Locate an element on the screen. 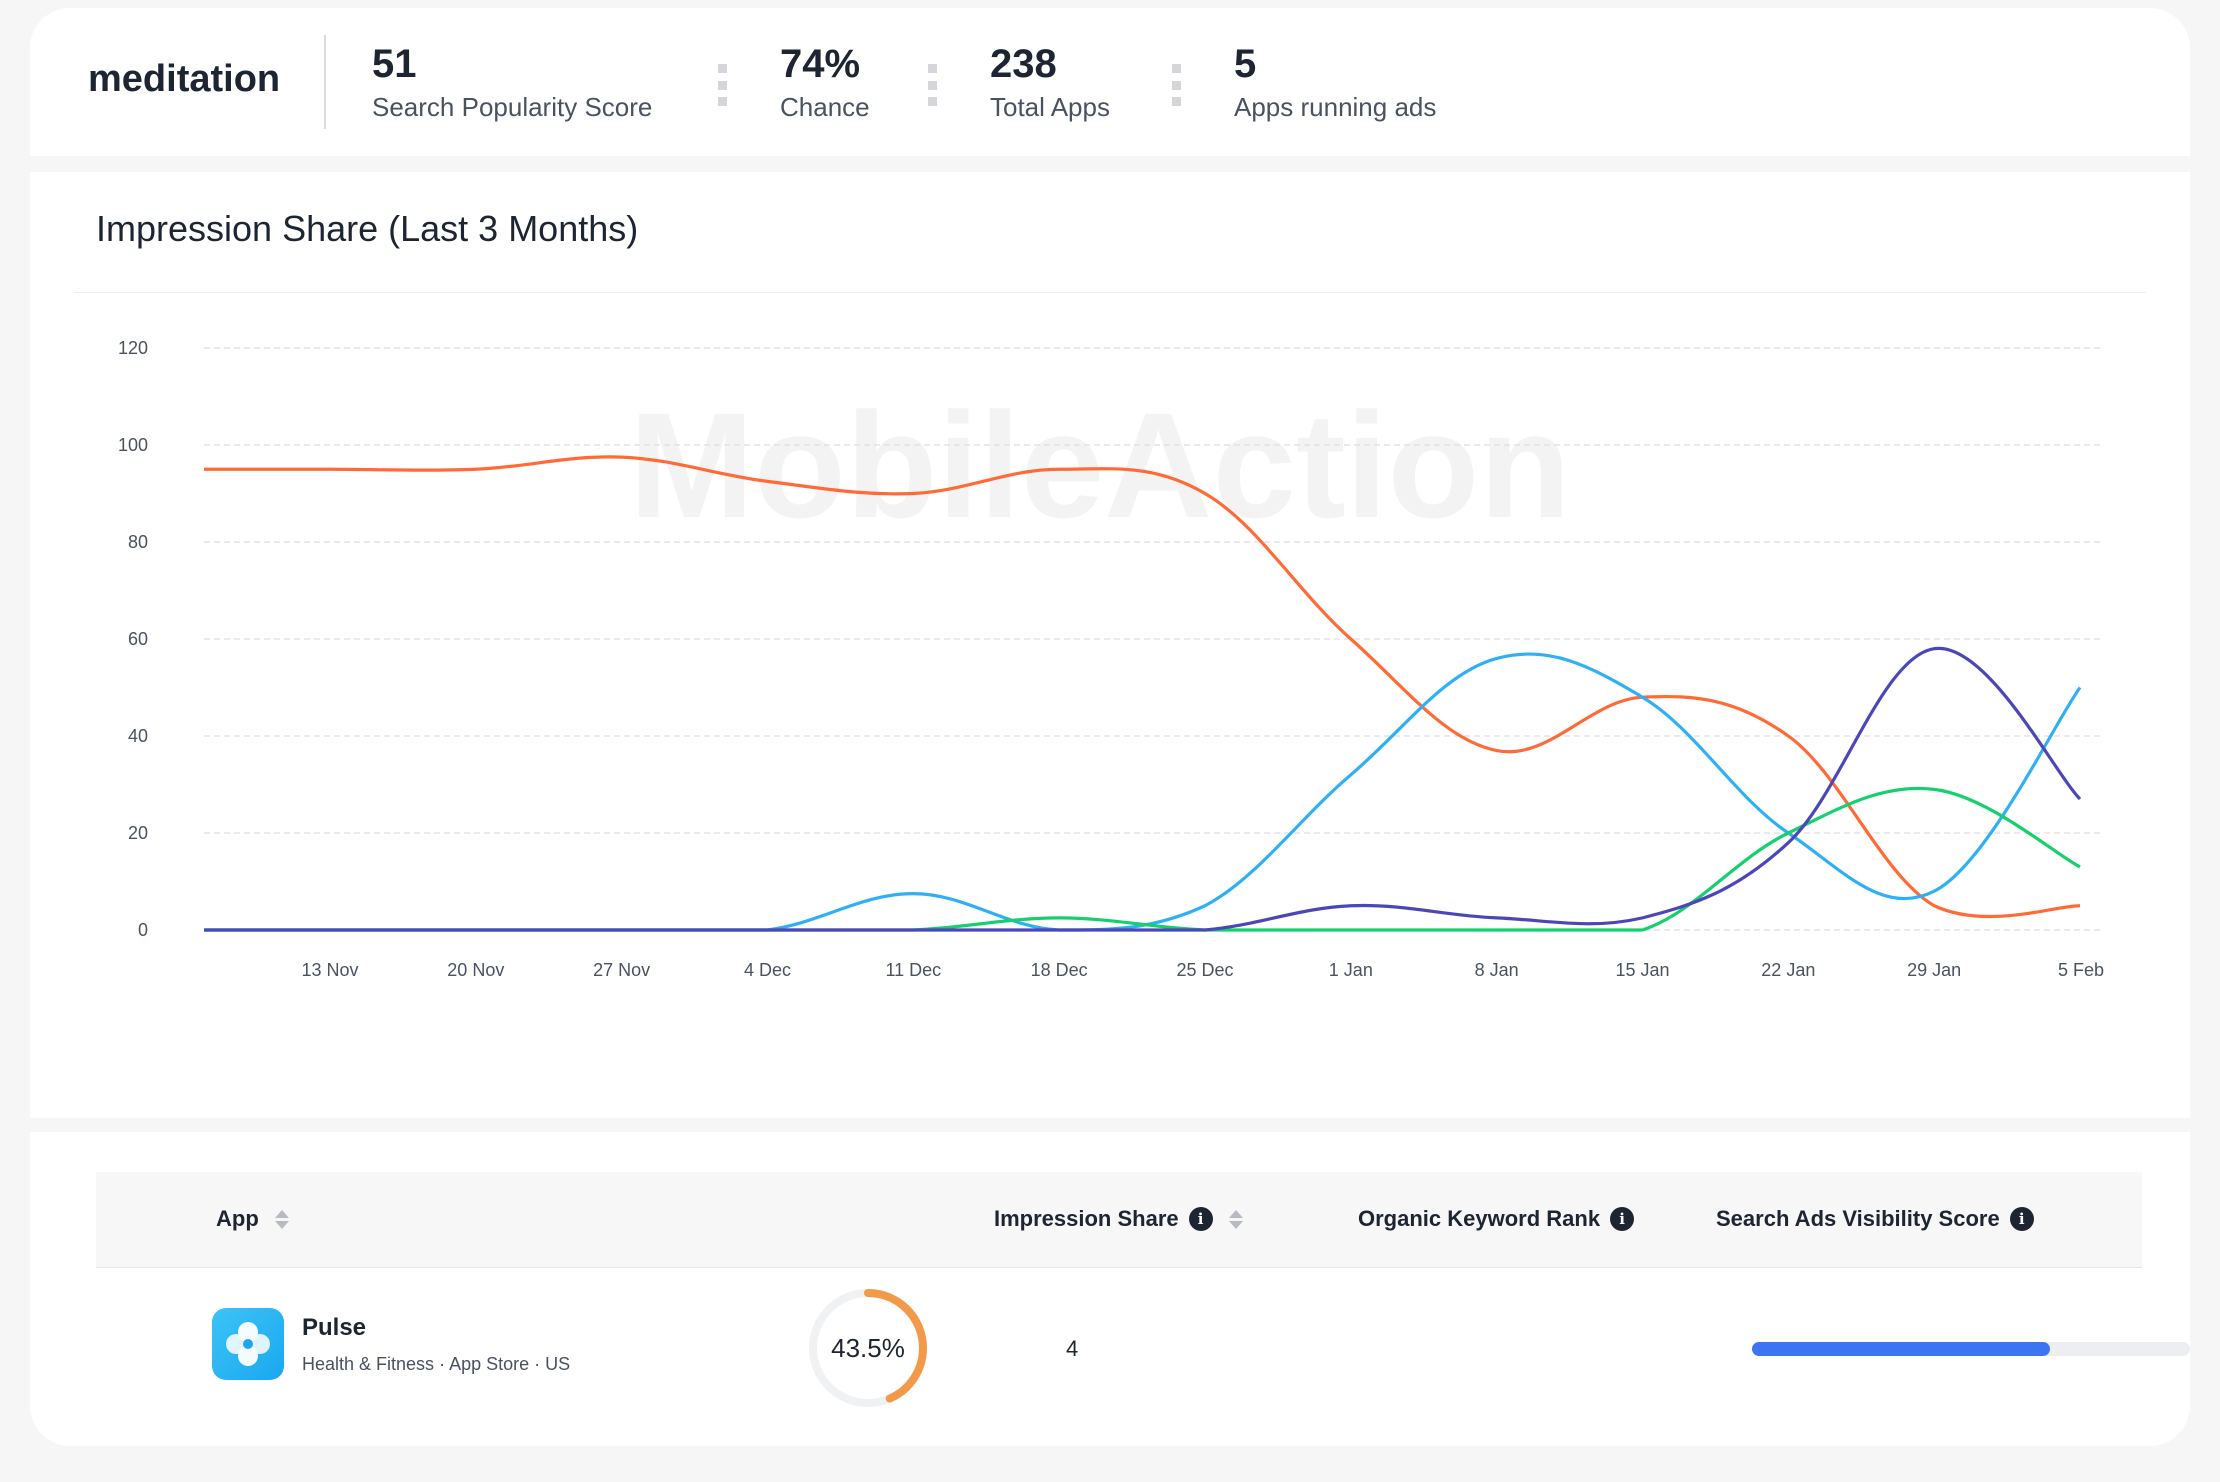 The height and width of the screenshot is (1482, 2220). app-icon is located at coordinates (248, 1344).